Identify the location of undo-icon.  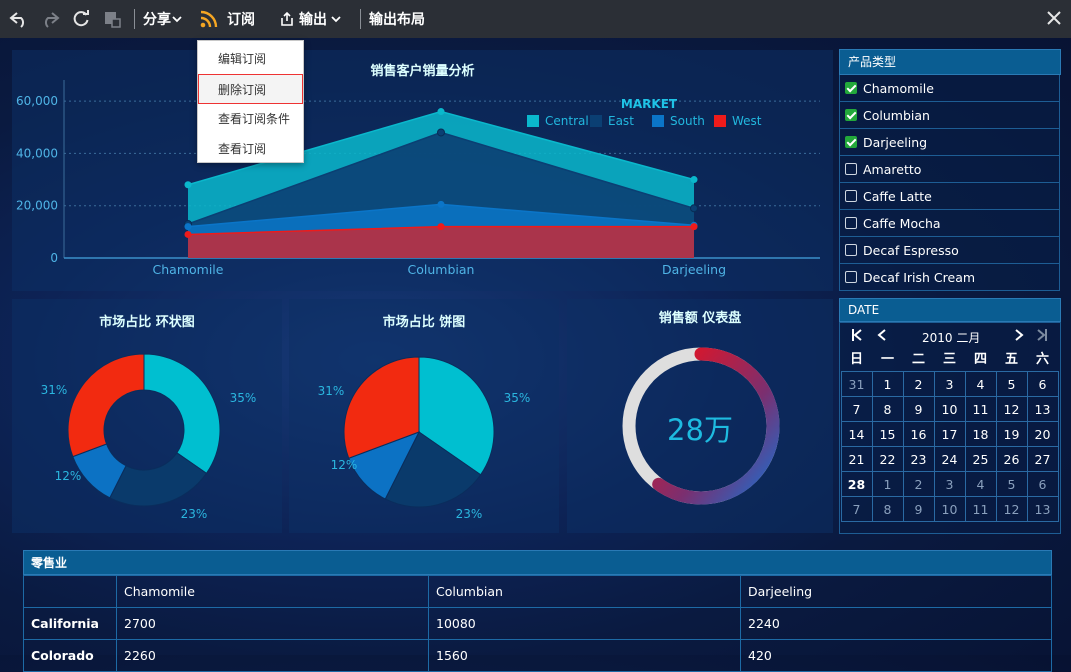
(19, 19).